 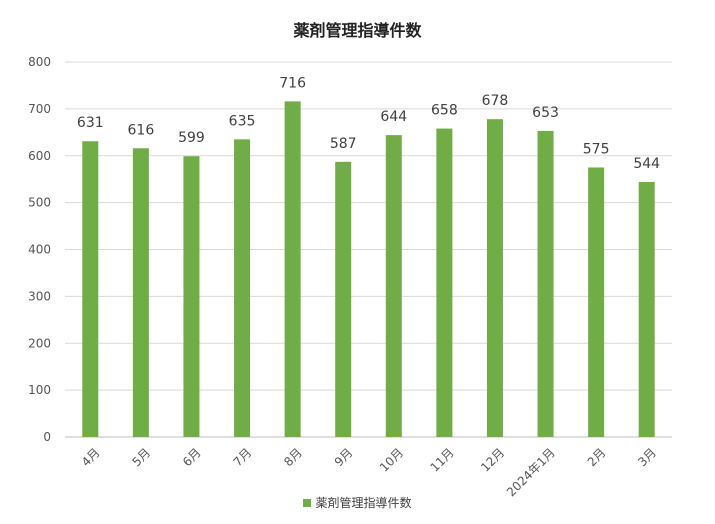 What do you see at coordinates (492, 459) in the screenshot?
I see `x-tick-label: 12月` at bounding box center [492, 459].